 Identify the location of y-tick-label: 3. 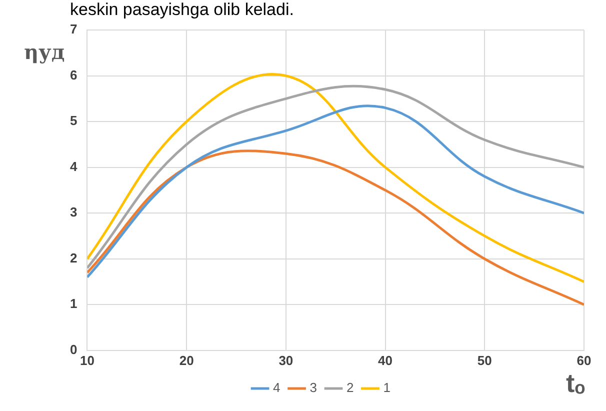
(74, 212).